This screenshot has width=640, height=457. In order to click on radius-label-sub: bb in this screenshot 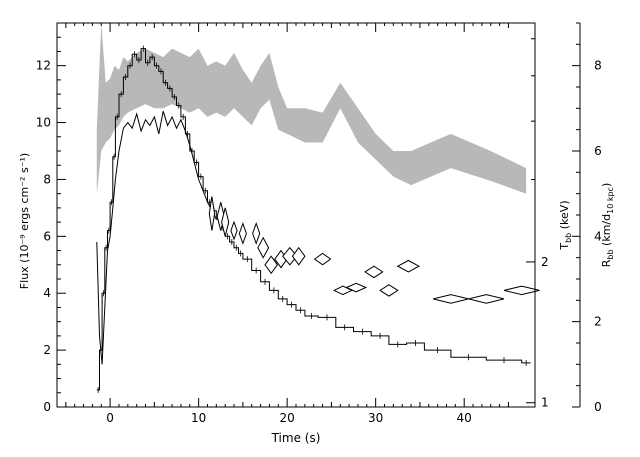, I will do `click(610, 254)`.